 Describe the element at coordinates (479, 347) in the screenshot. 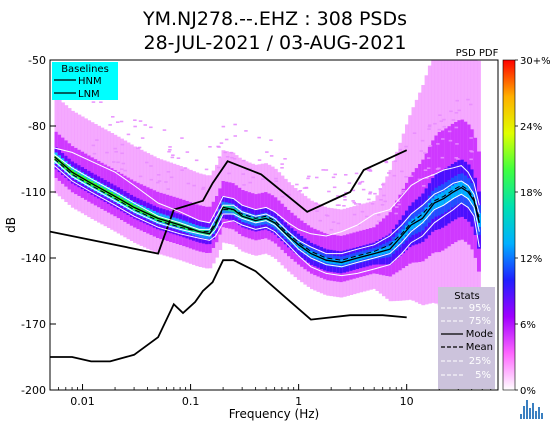

I see `legend-mean-label: Mean` at that location.